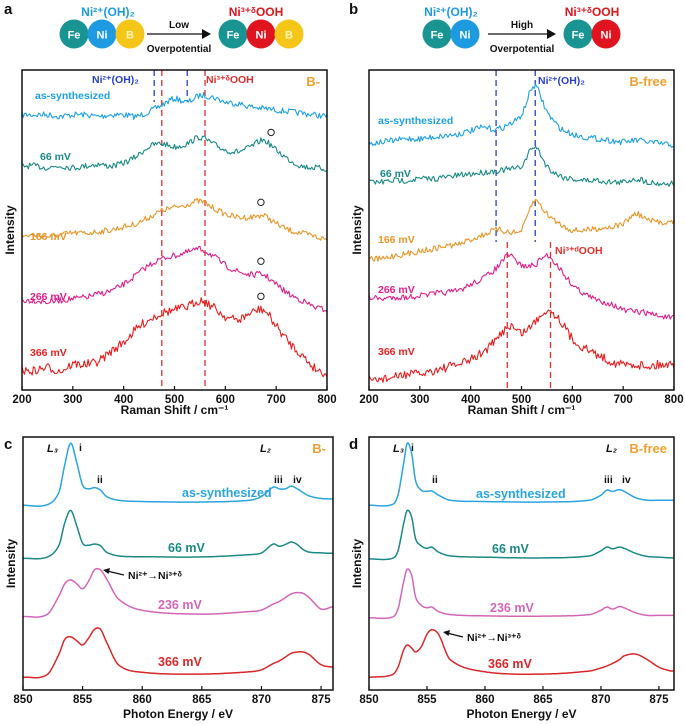 This screenshot has height=725, width=685. Describe the element at coordinates (52, 449) in the screenshot. I see `edge-label: L₃` at that location.